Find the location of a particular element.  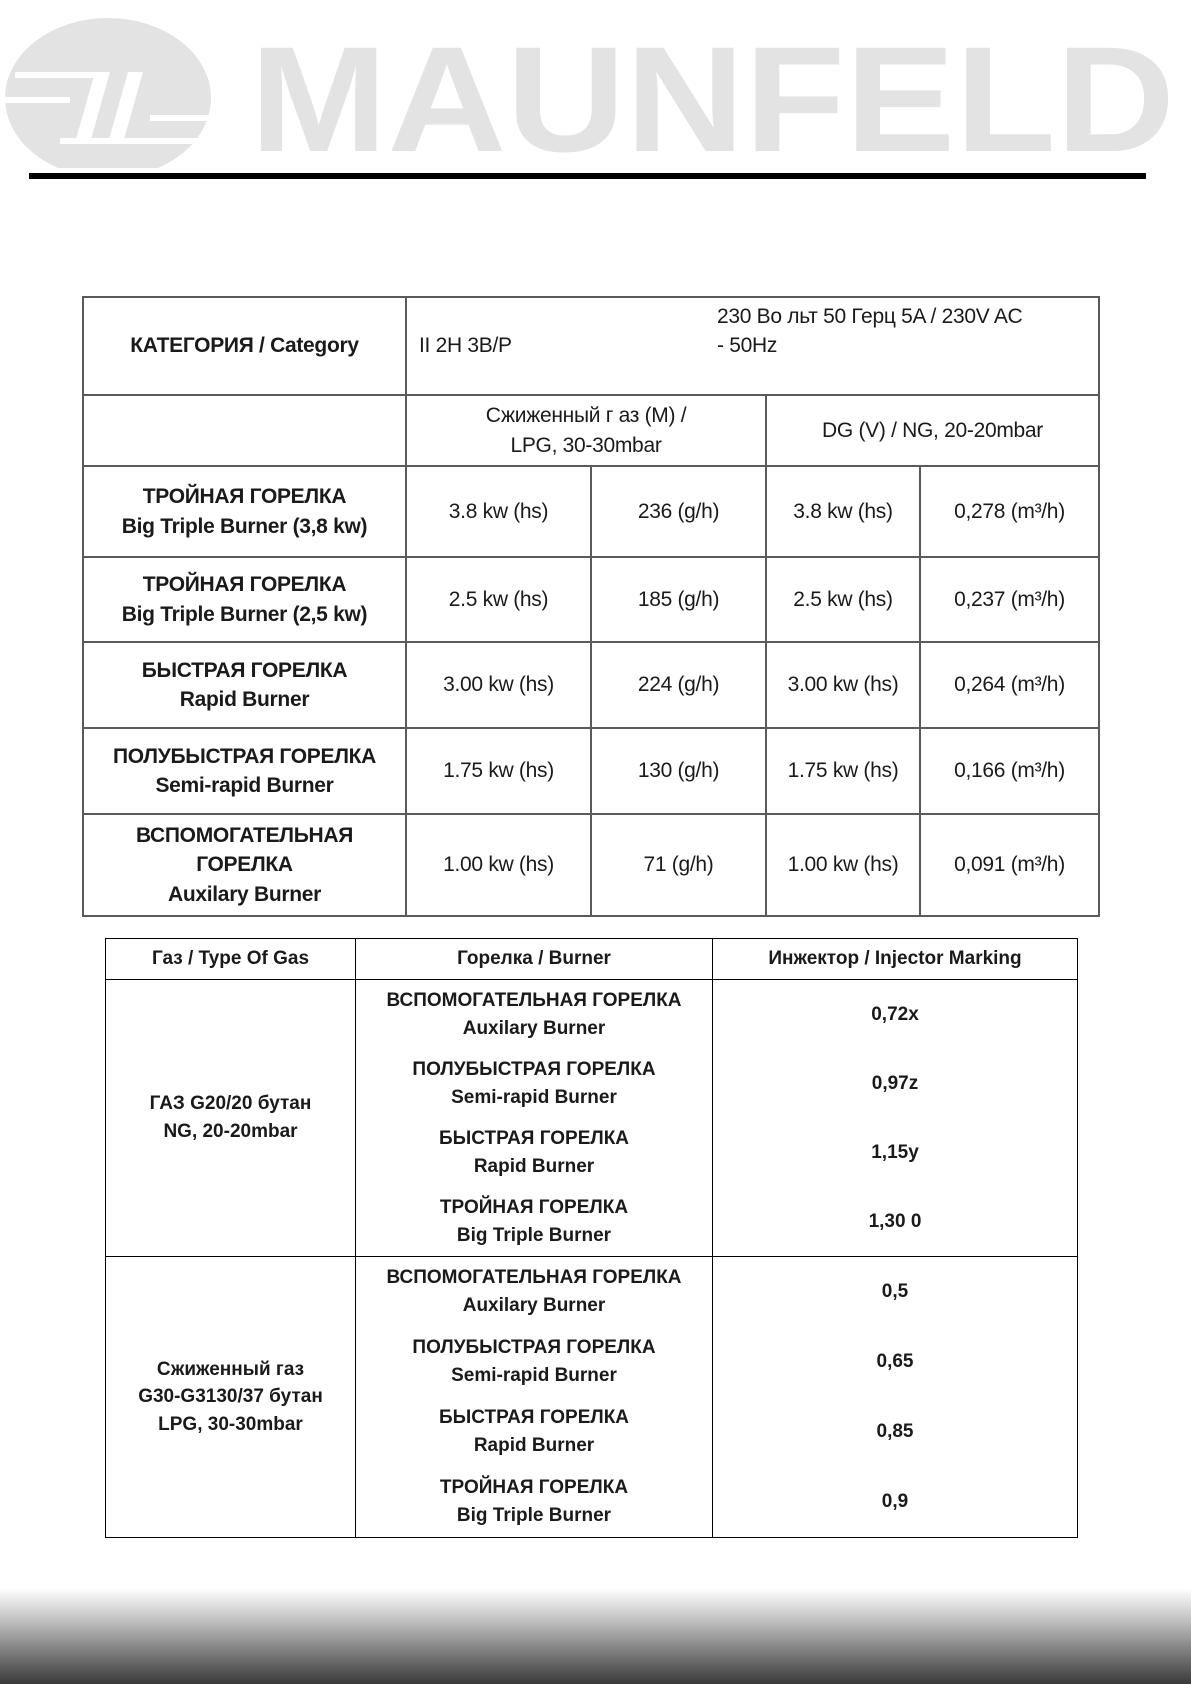

lpg-power: 1.75 kw (hs) is located at coordinates (498, 771).